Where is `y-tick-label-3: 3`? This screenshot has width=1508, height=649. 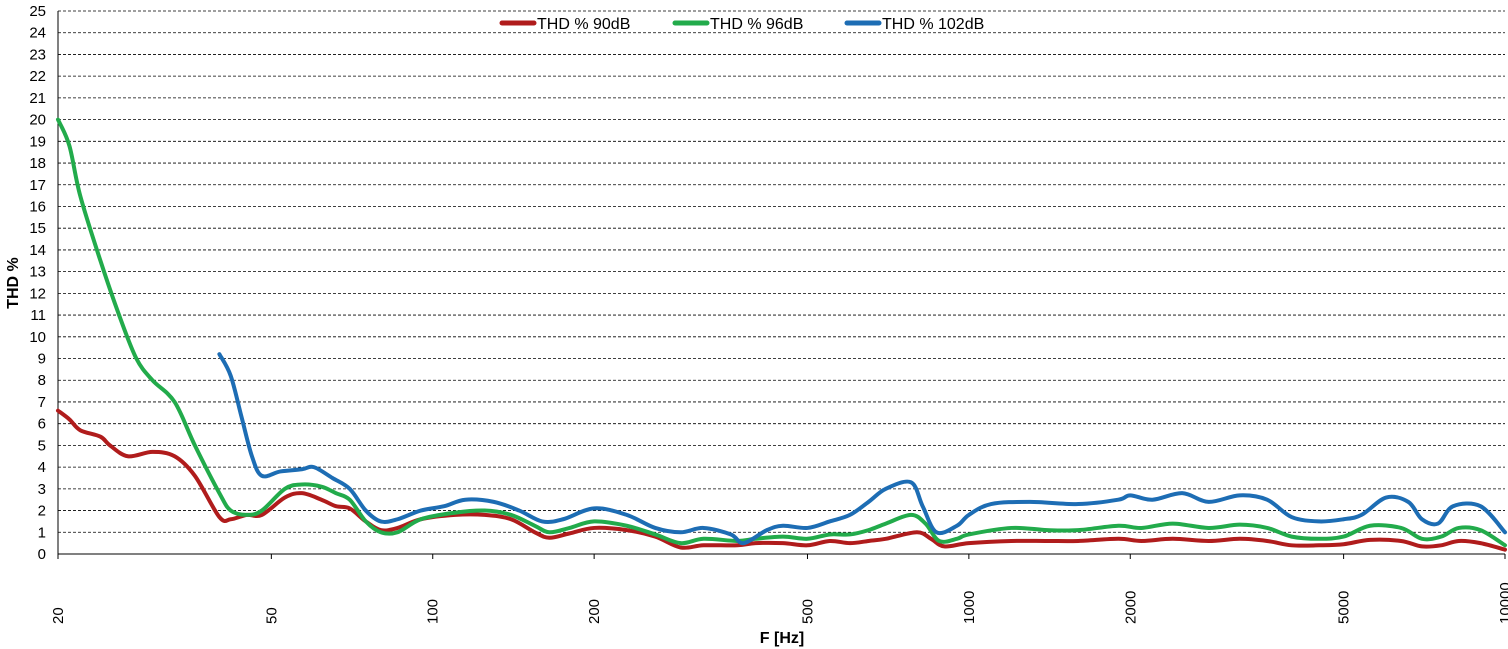 y-tick-label-3: 3 is located at coordinates (42, 489).